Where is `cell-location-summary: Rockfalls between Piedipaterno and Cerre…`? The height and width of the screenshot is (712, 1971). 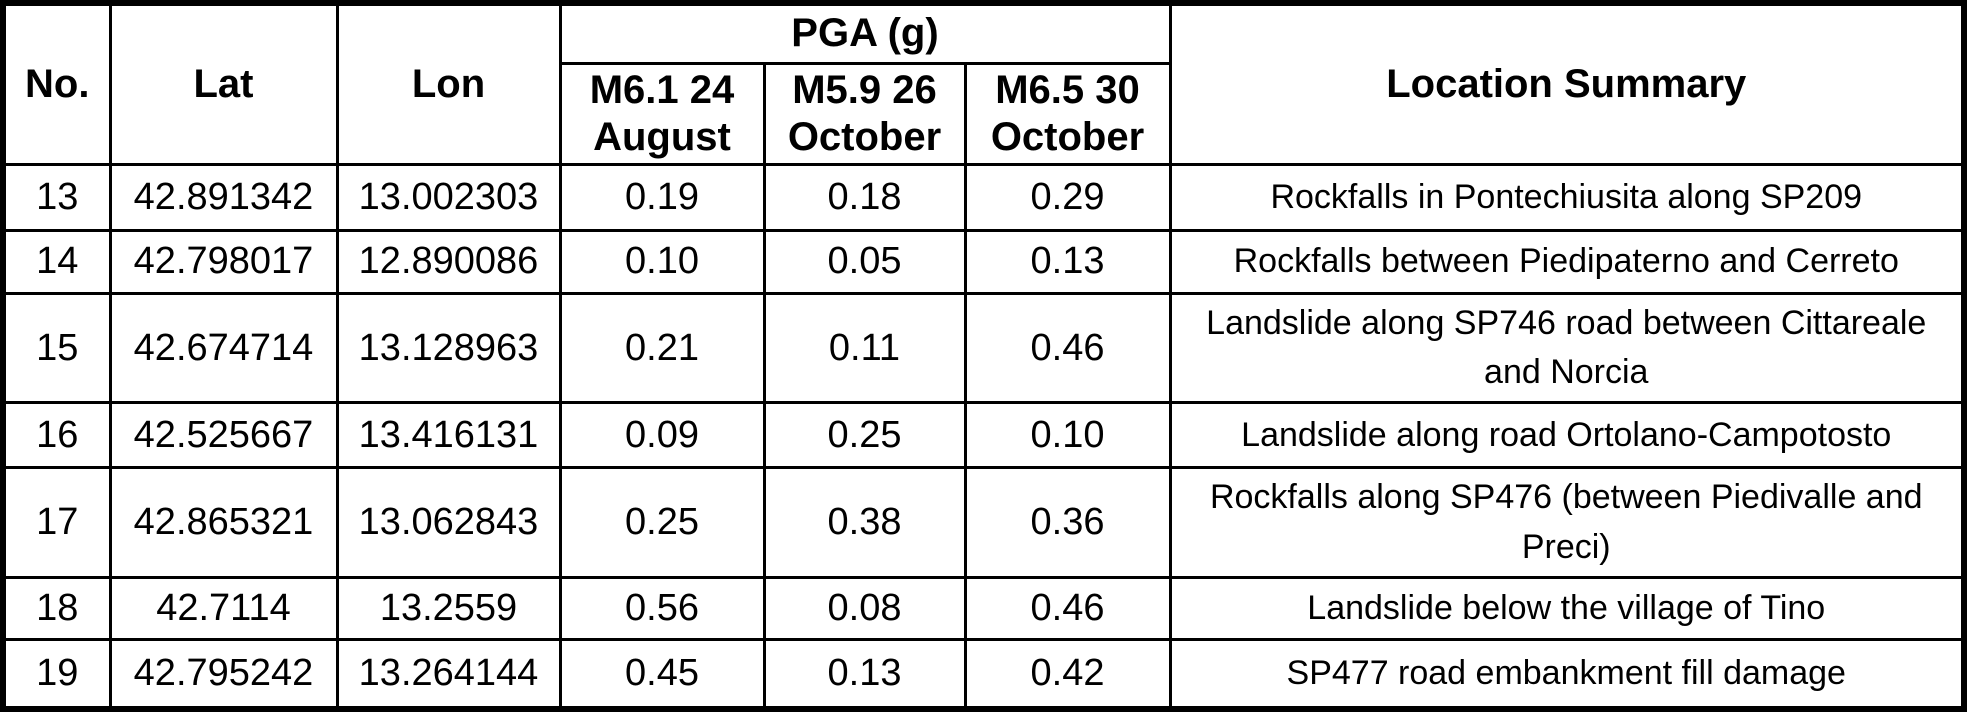 cell-location-summary: Rockfalls between Piedipaterno and Cerre… is located at coordinates (1567, 261).